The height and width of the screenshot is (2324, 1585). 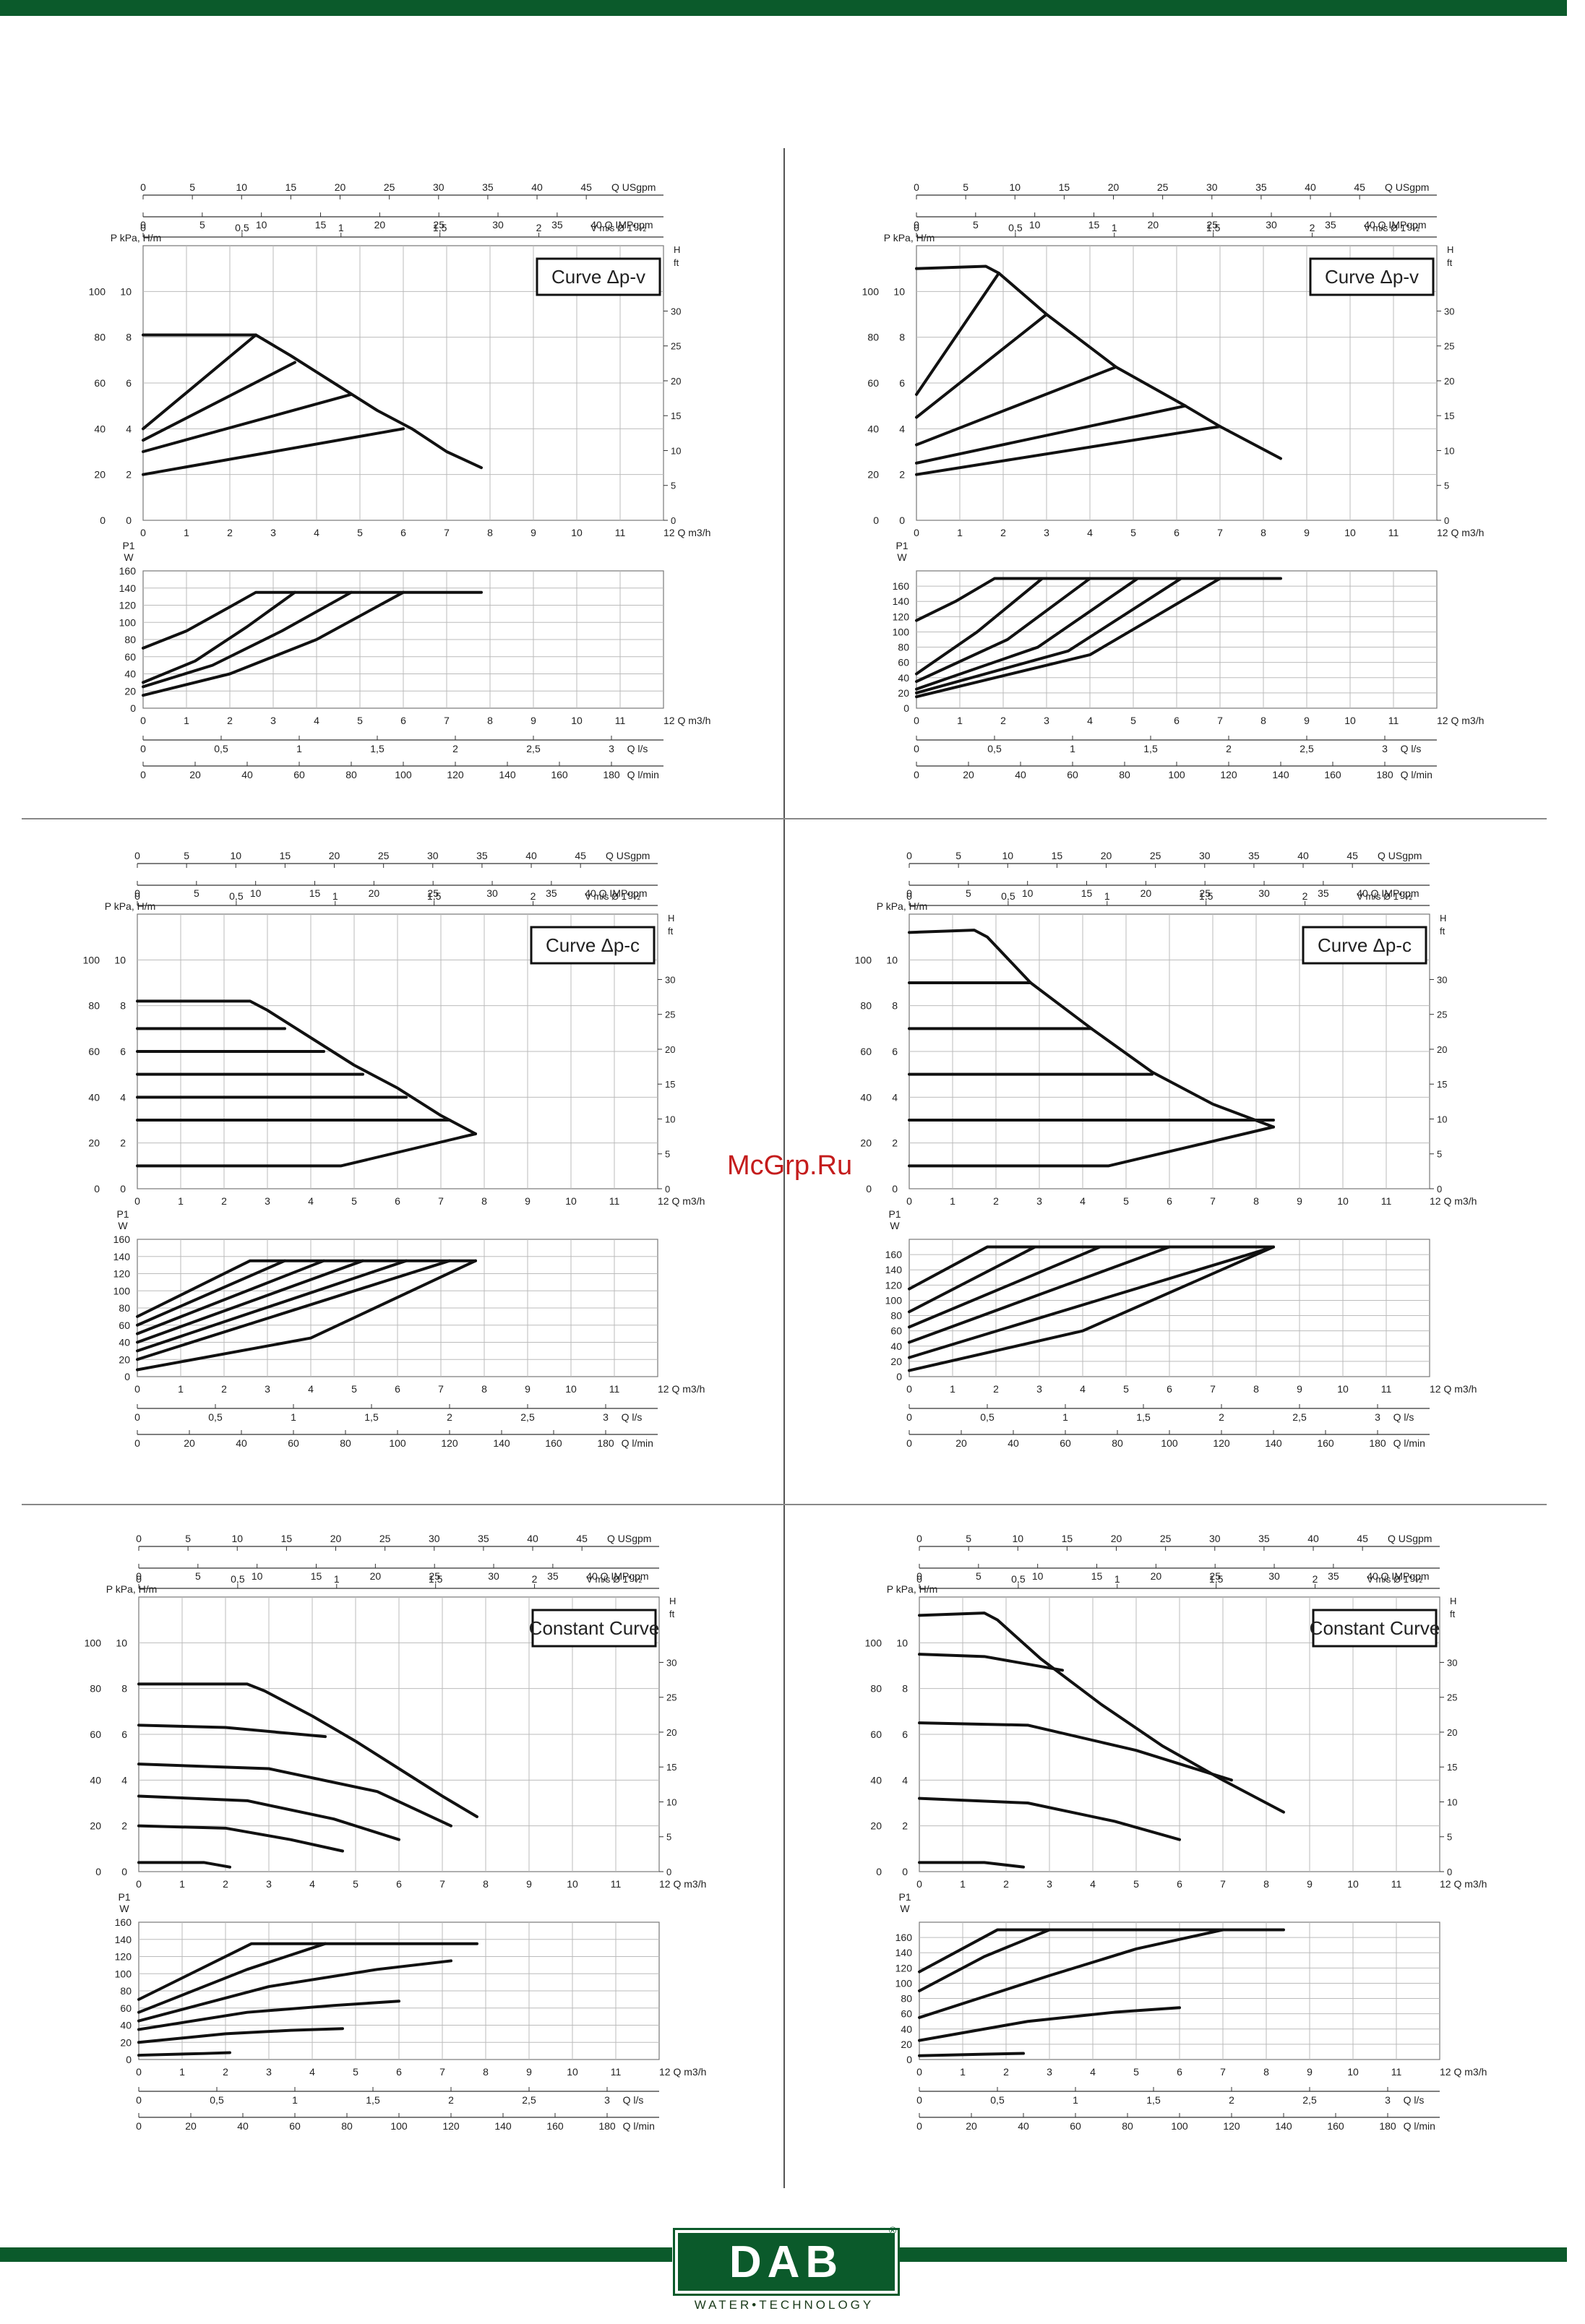 What do you see at coordinates (553, 1576) in the screenshot?
I see `impgpm-tick-label: 35` at bounding box center [553, 1576].